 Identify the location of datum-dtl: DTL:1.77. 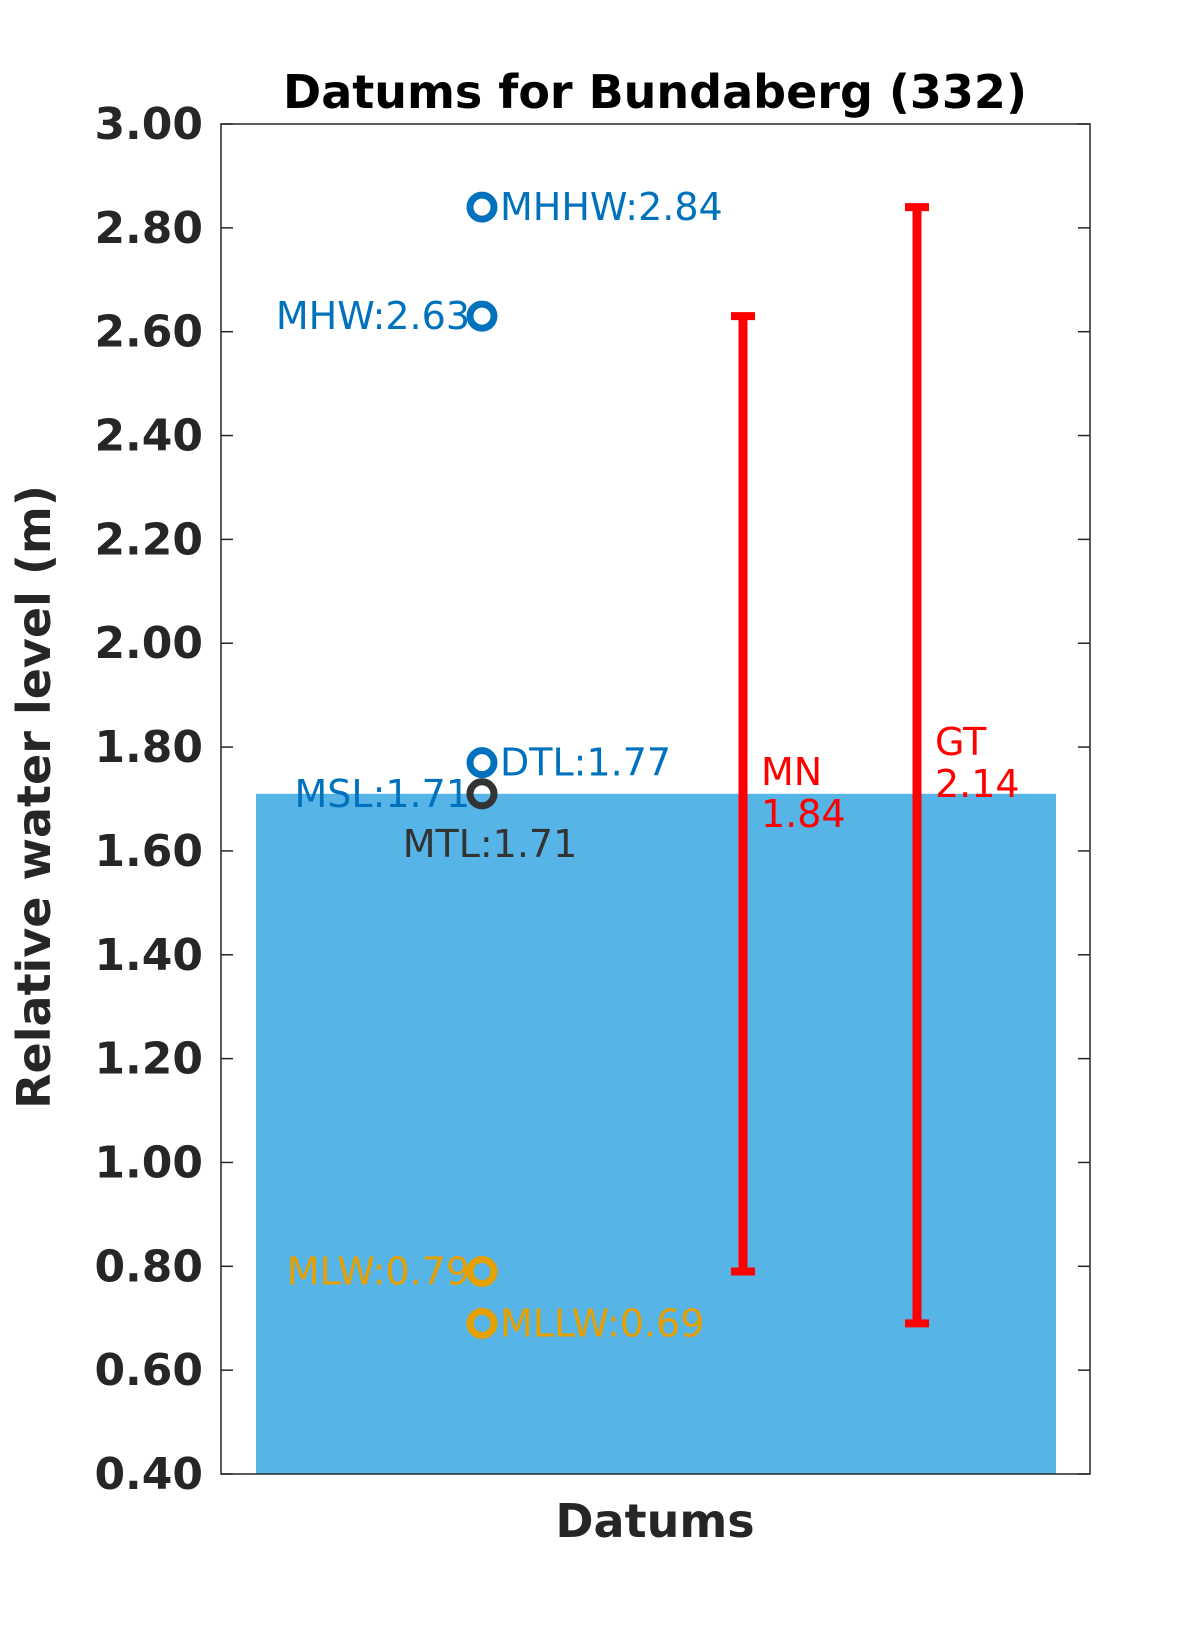
(568, 763).